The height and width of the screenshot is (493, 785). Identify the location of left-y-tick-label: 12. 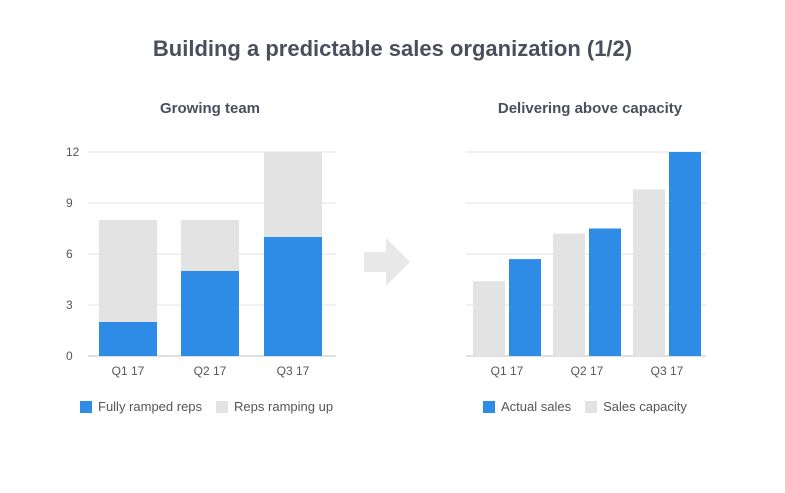
(73, 152).